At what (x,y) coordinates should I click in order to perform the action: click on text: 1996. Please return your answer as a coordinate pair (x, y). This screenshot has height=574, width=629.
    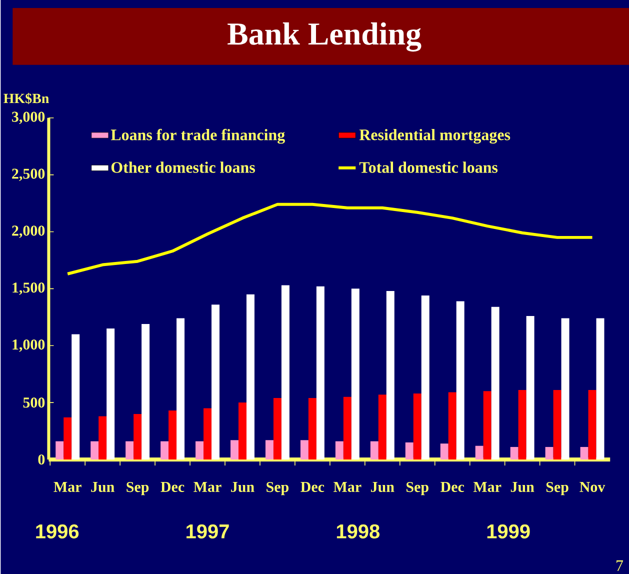
    Looking at the image, I should click on (57, 531).